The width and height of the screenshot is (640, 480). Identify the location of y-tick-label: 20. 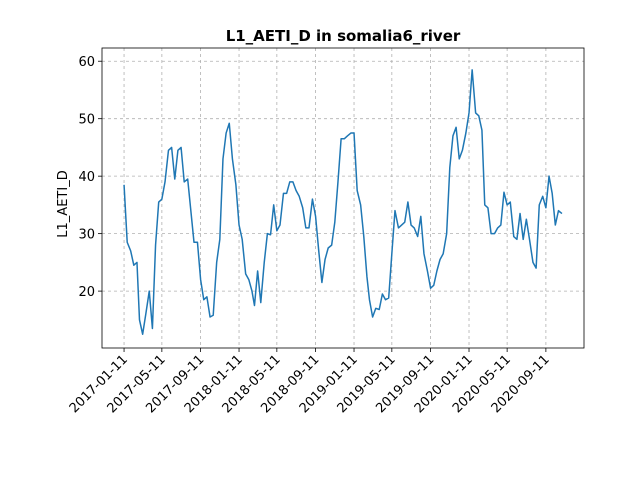
(86, 292).